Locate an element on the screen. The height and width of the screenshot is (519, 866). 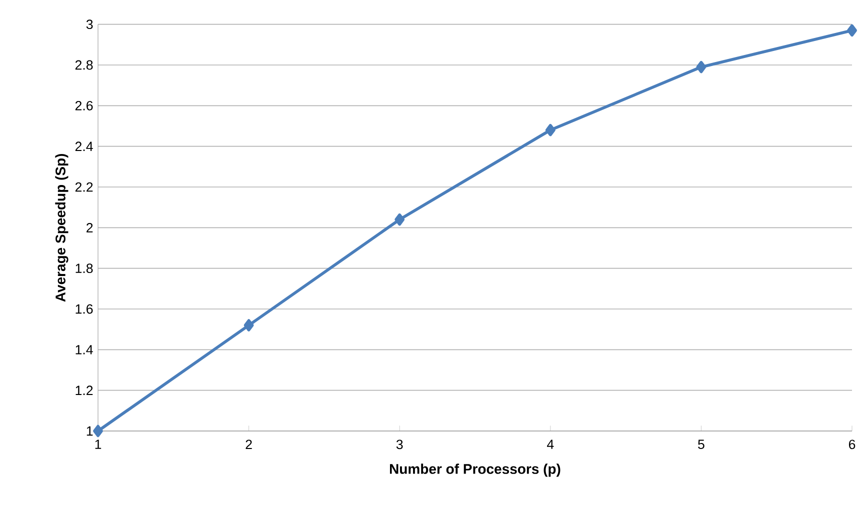
y-tick-label: 2.8 is located at coordinates (84, 65).